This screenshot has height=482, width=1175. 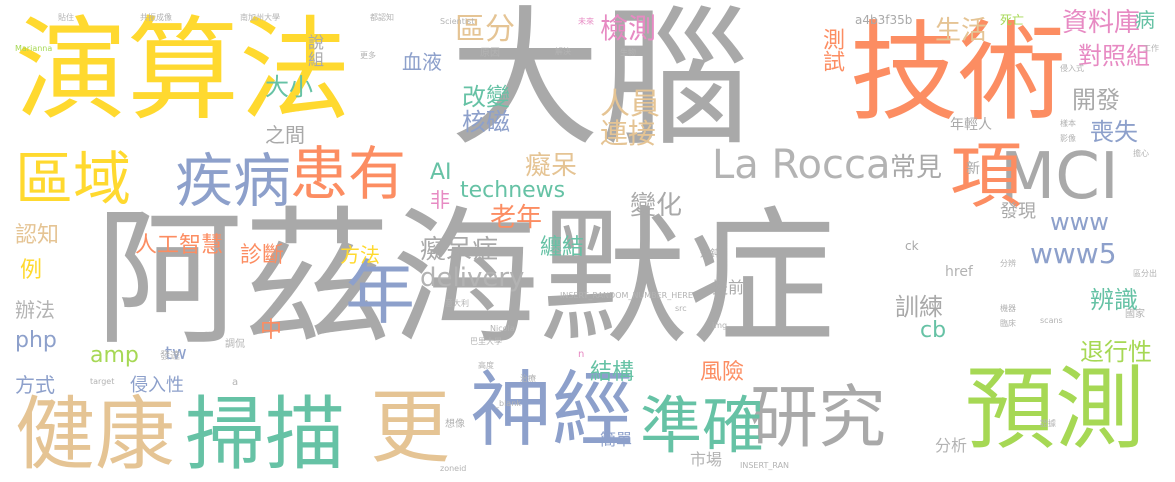 What do you see at coordinates (457, 21) in the screenshot?
I see `word-scientist: Scientist` at bounding box center [457, 21].